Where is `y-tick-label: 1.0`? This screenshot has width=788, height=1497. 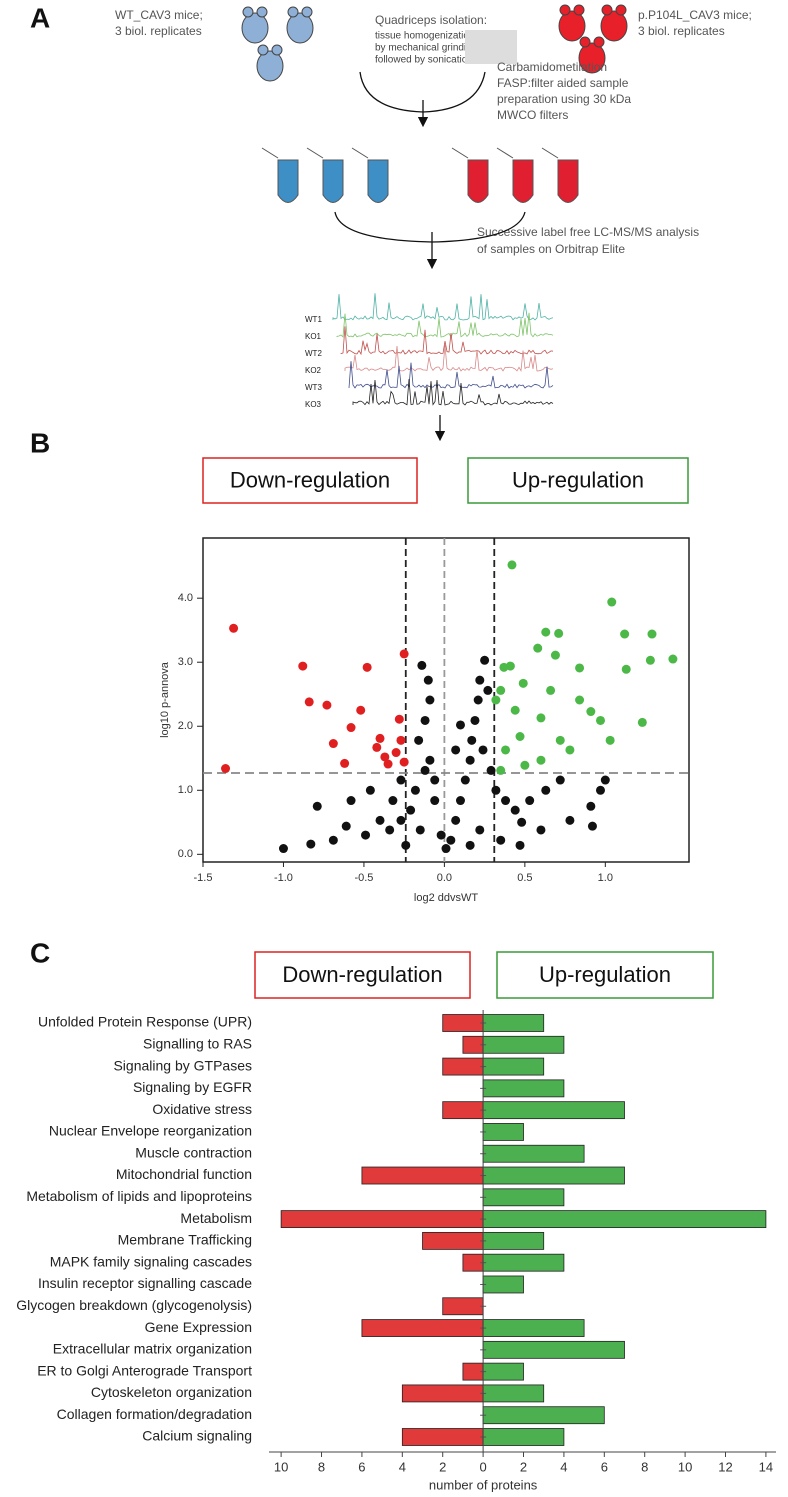
y-tick-label: 1.0 is located at coordinates (185, 790).